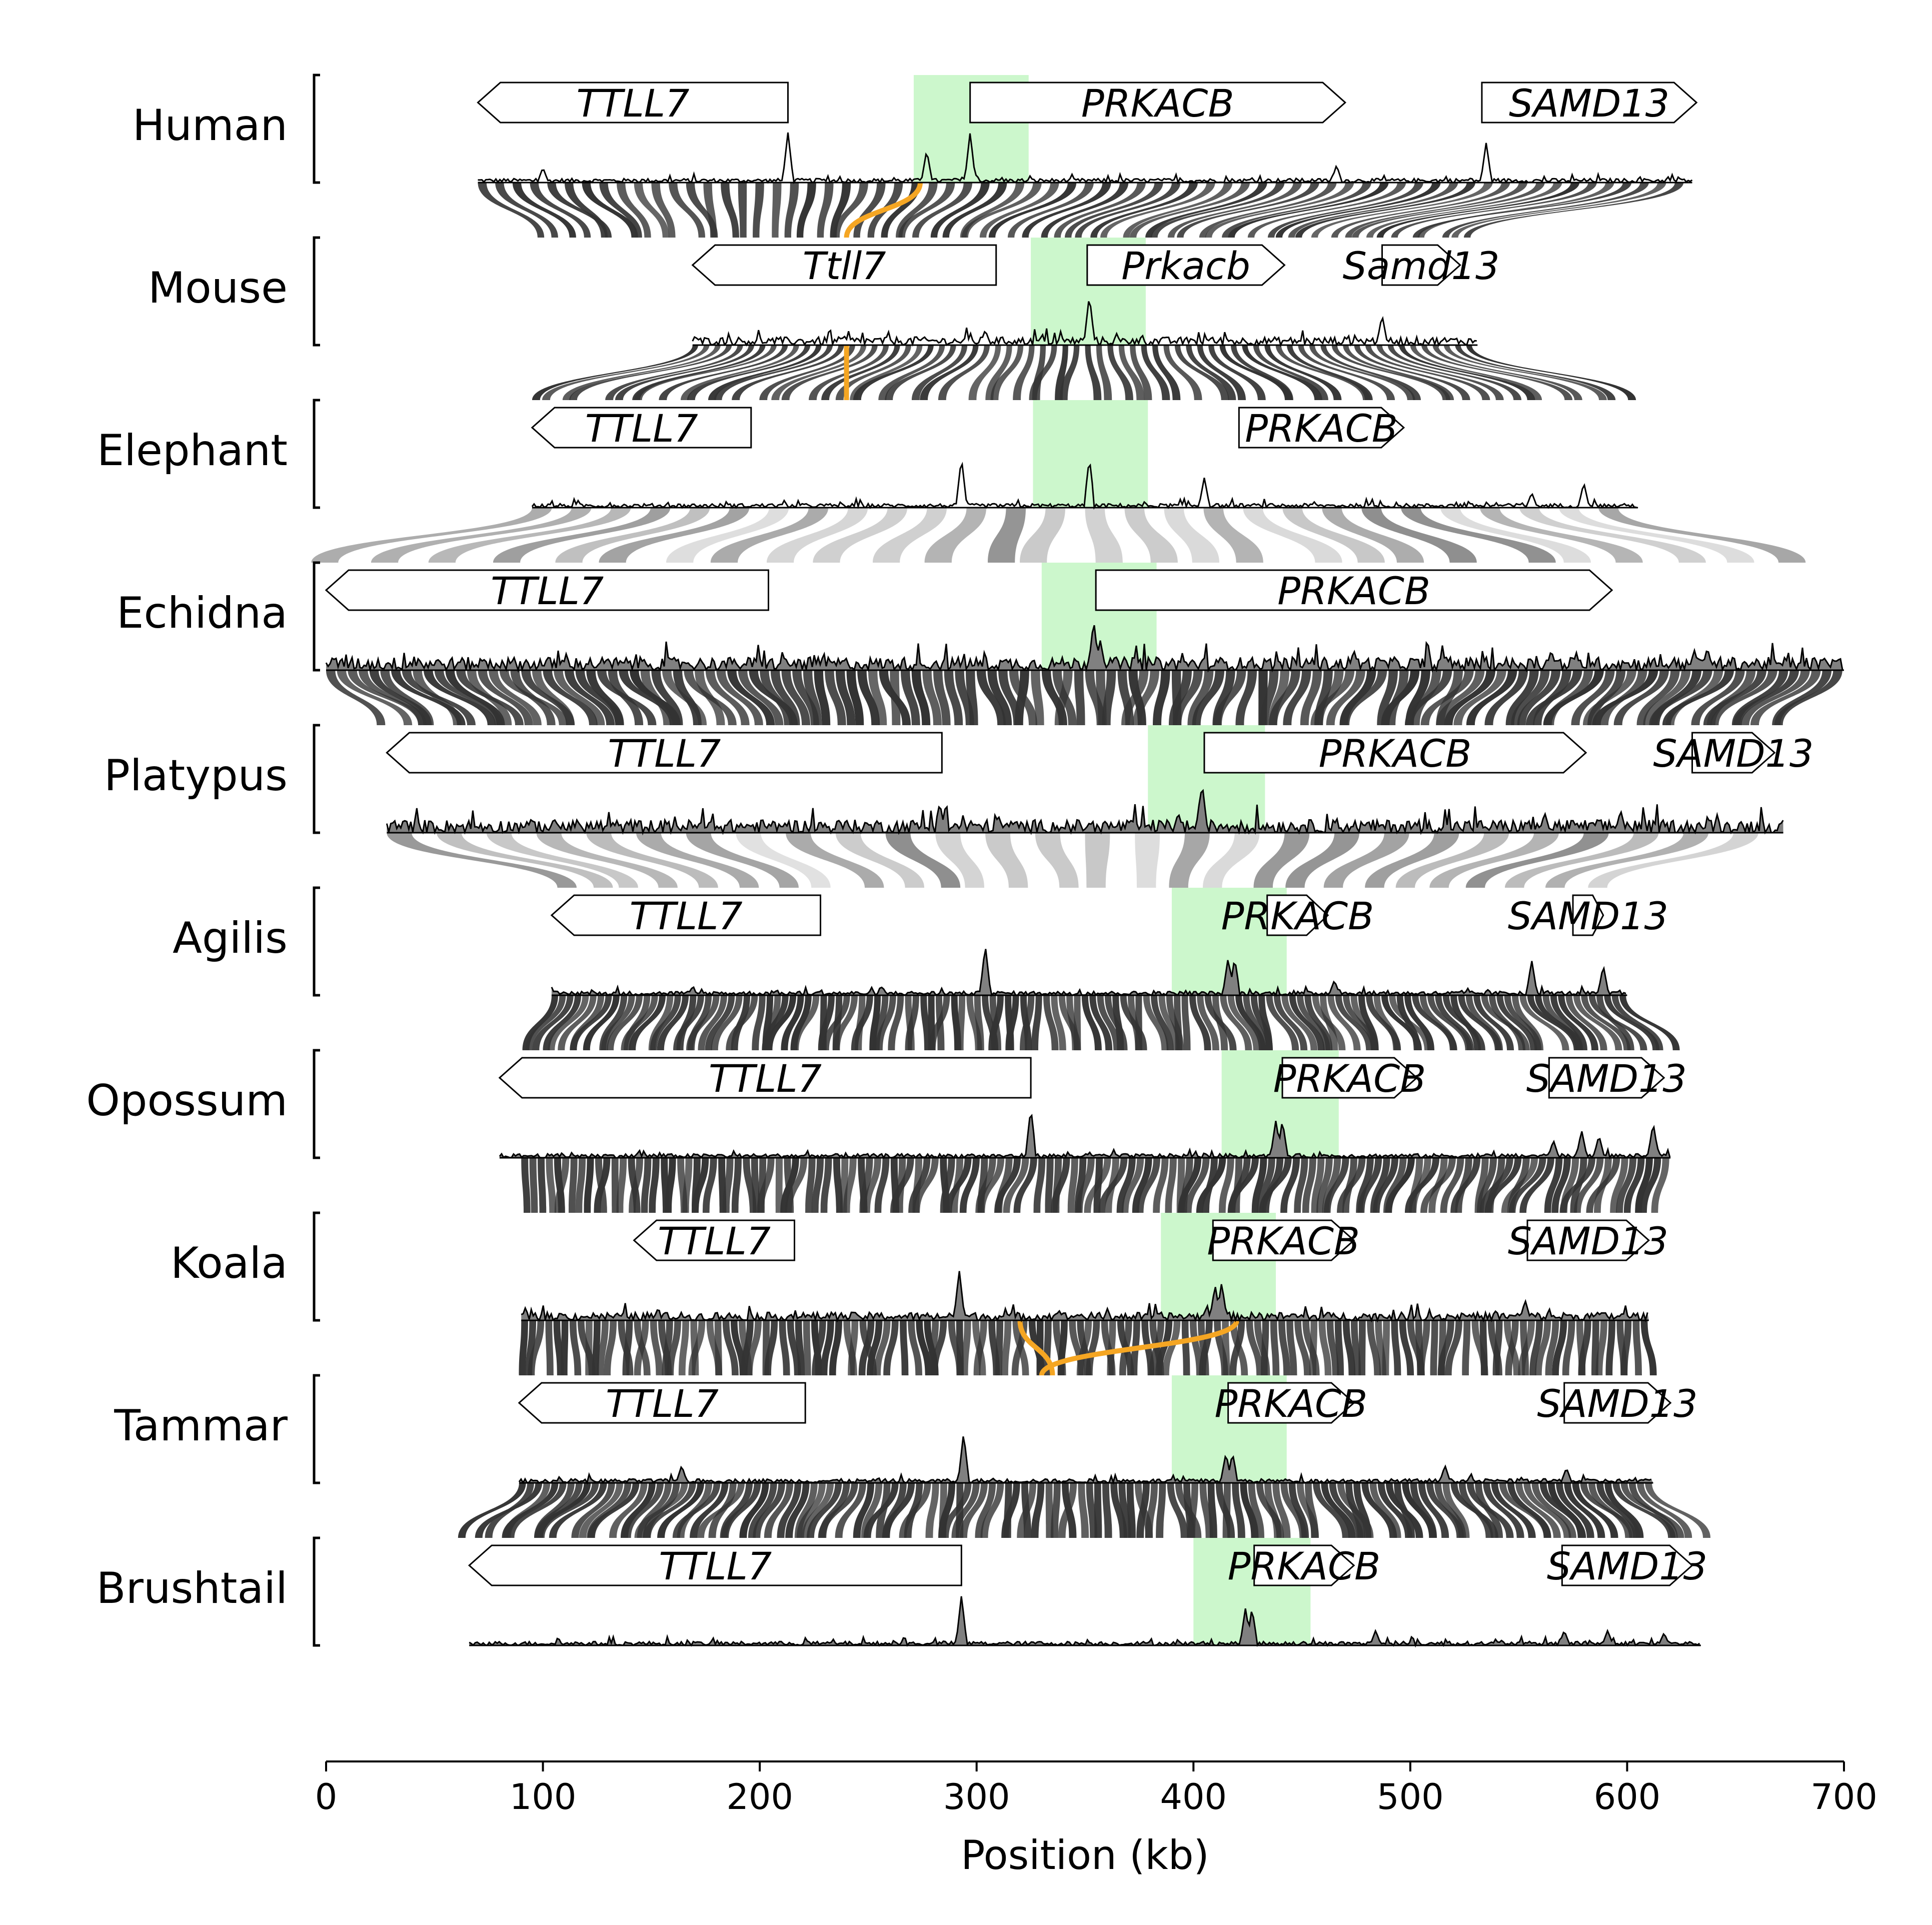 The height and width of the screenshot is (1925, 1932). I want to click on gene-label: SAMD13, so click(1588, 916).